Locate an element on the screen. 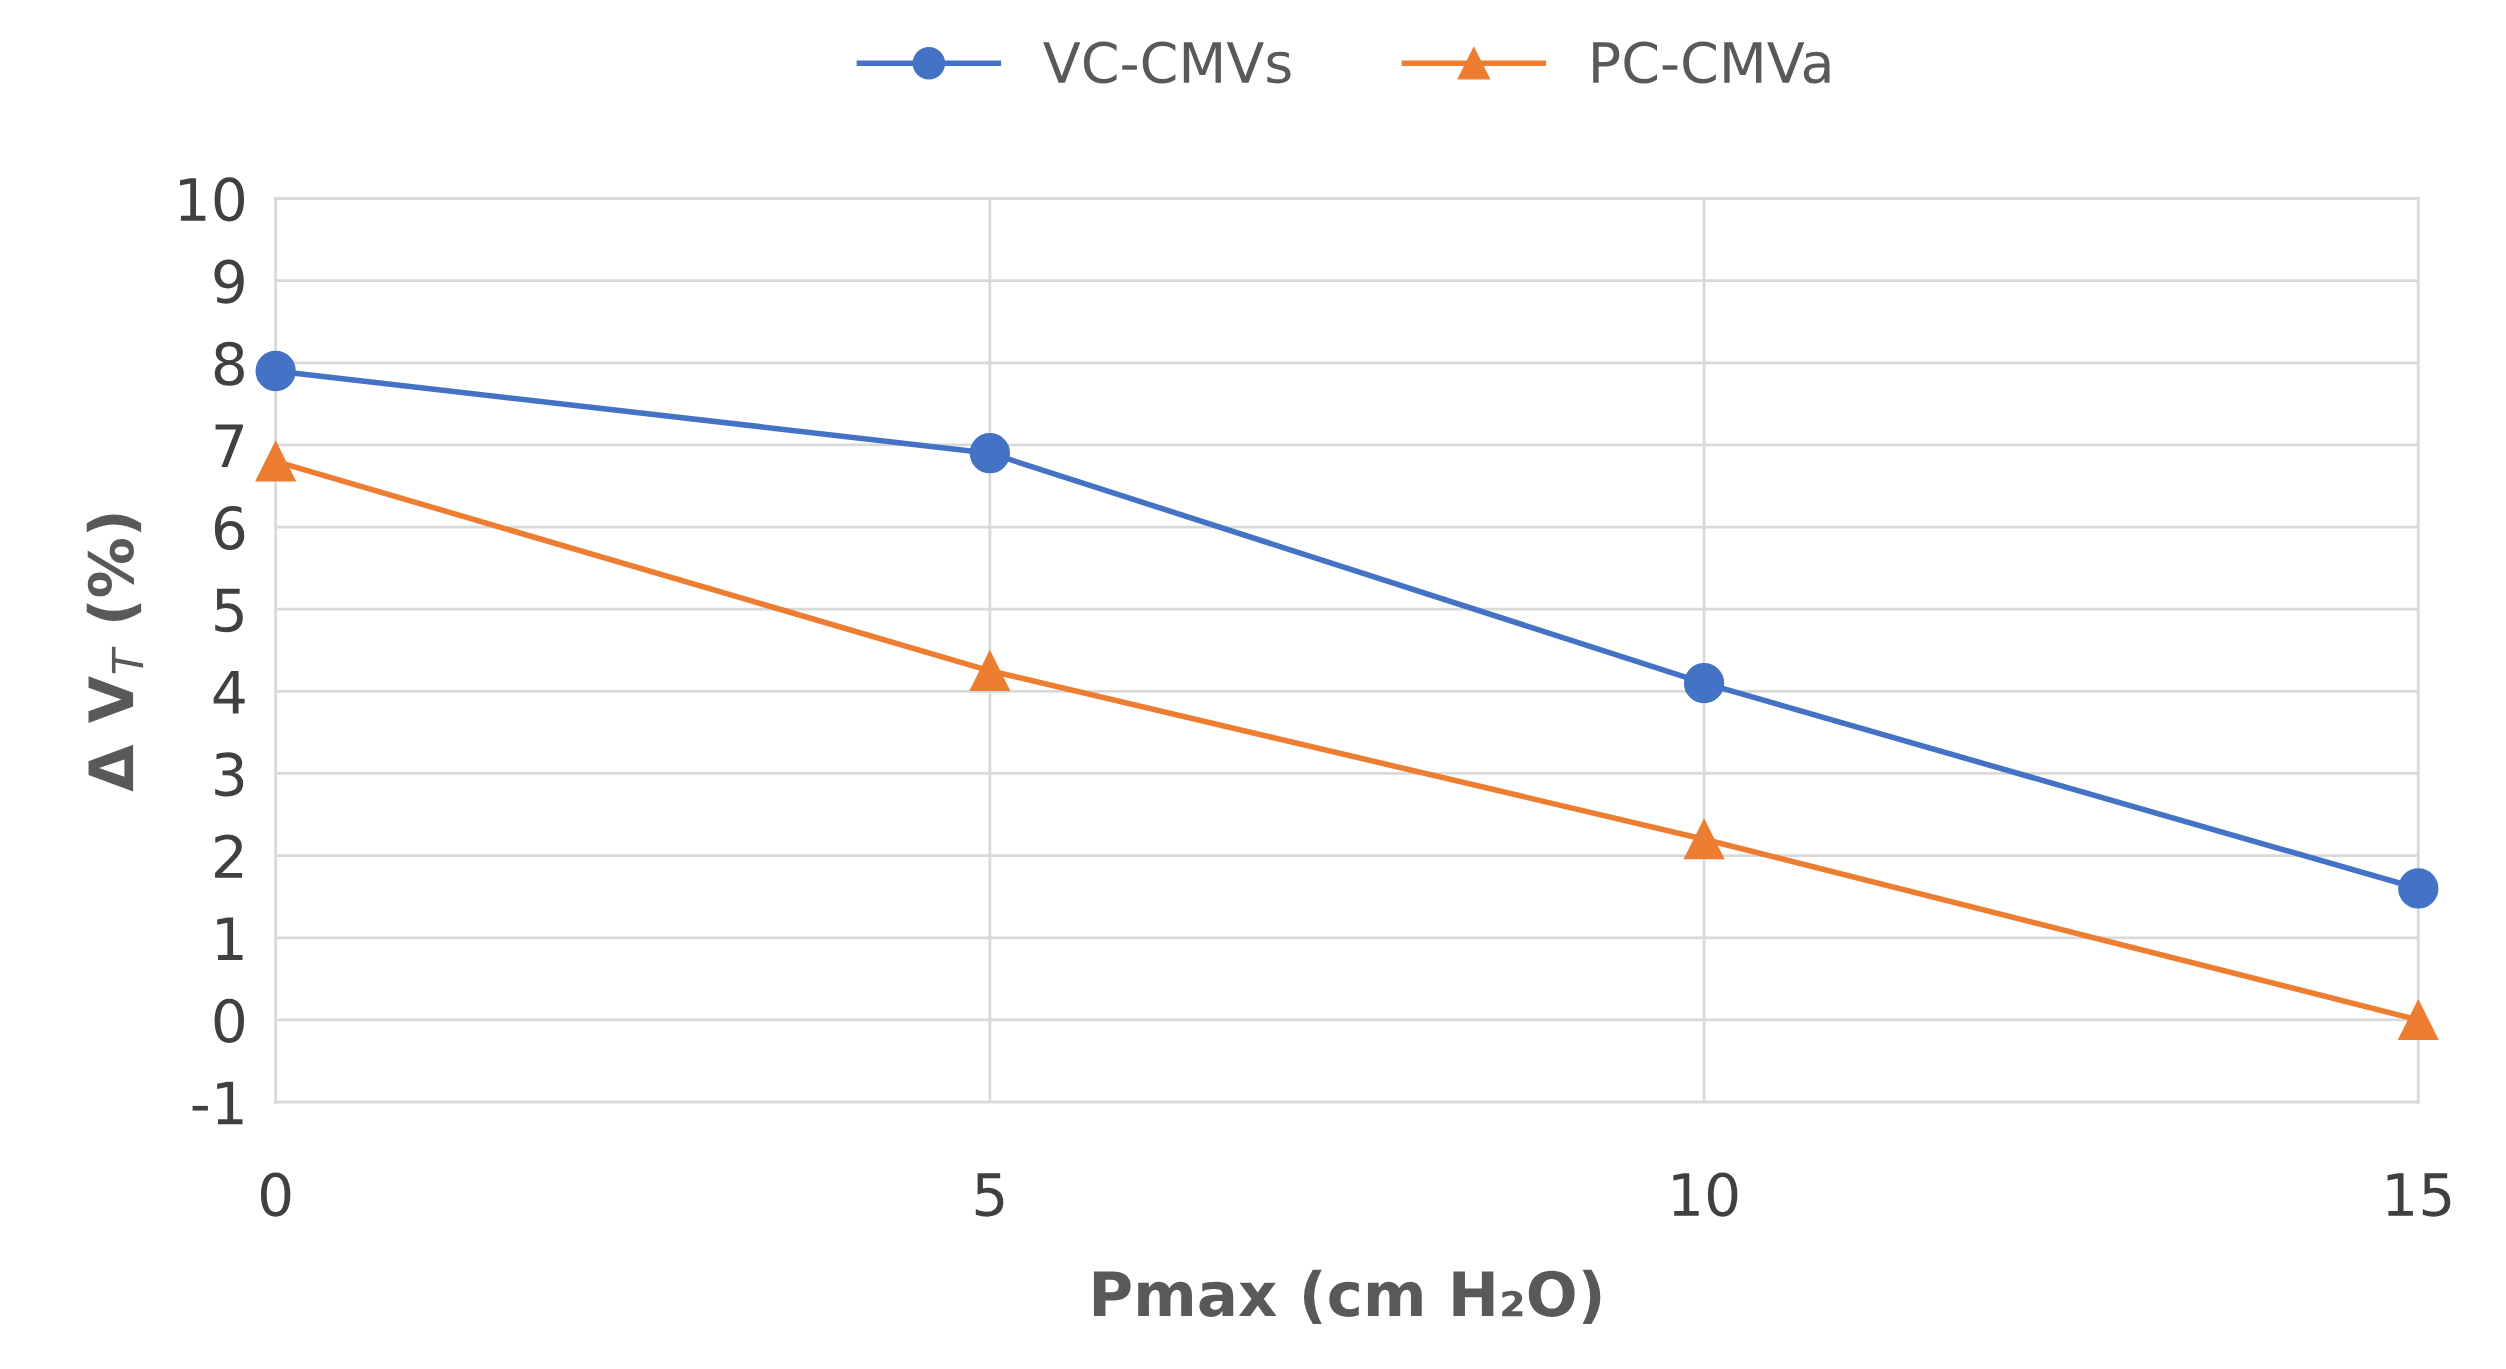 The height and width of the screenshot is (1369, 2506). y-tick-label: 6 is located at coordinates (229, 528).